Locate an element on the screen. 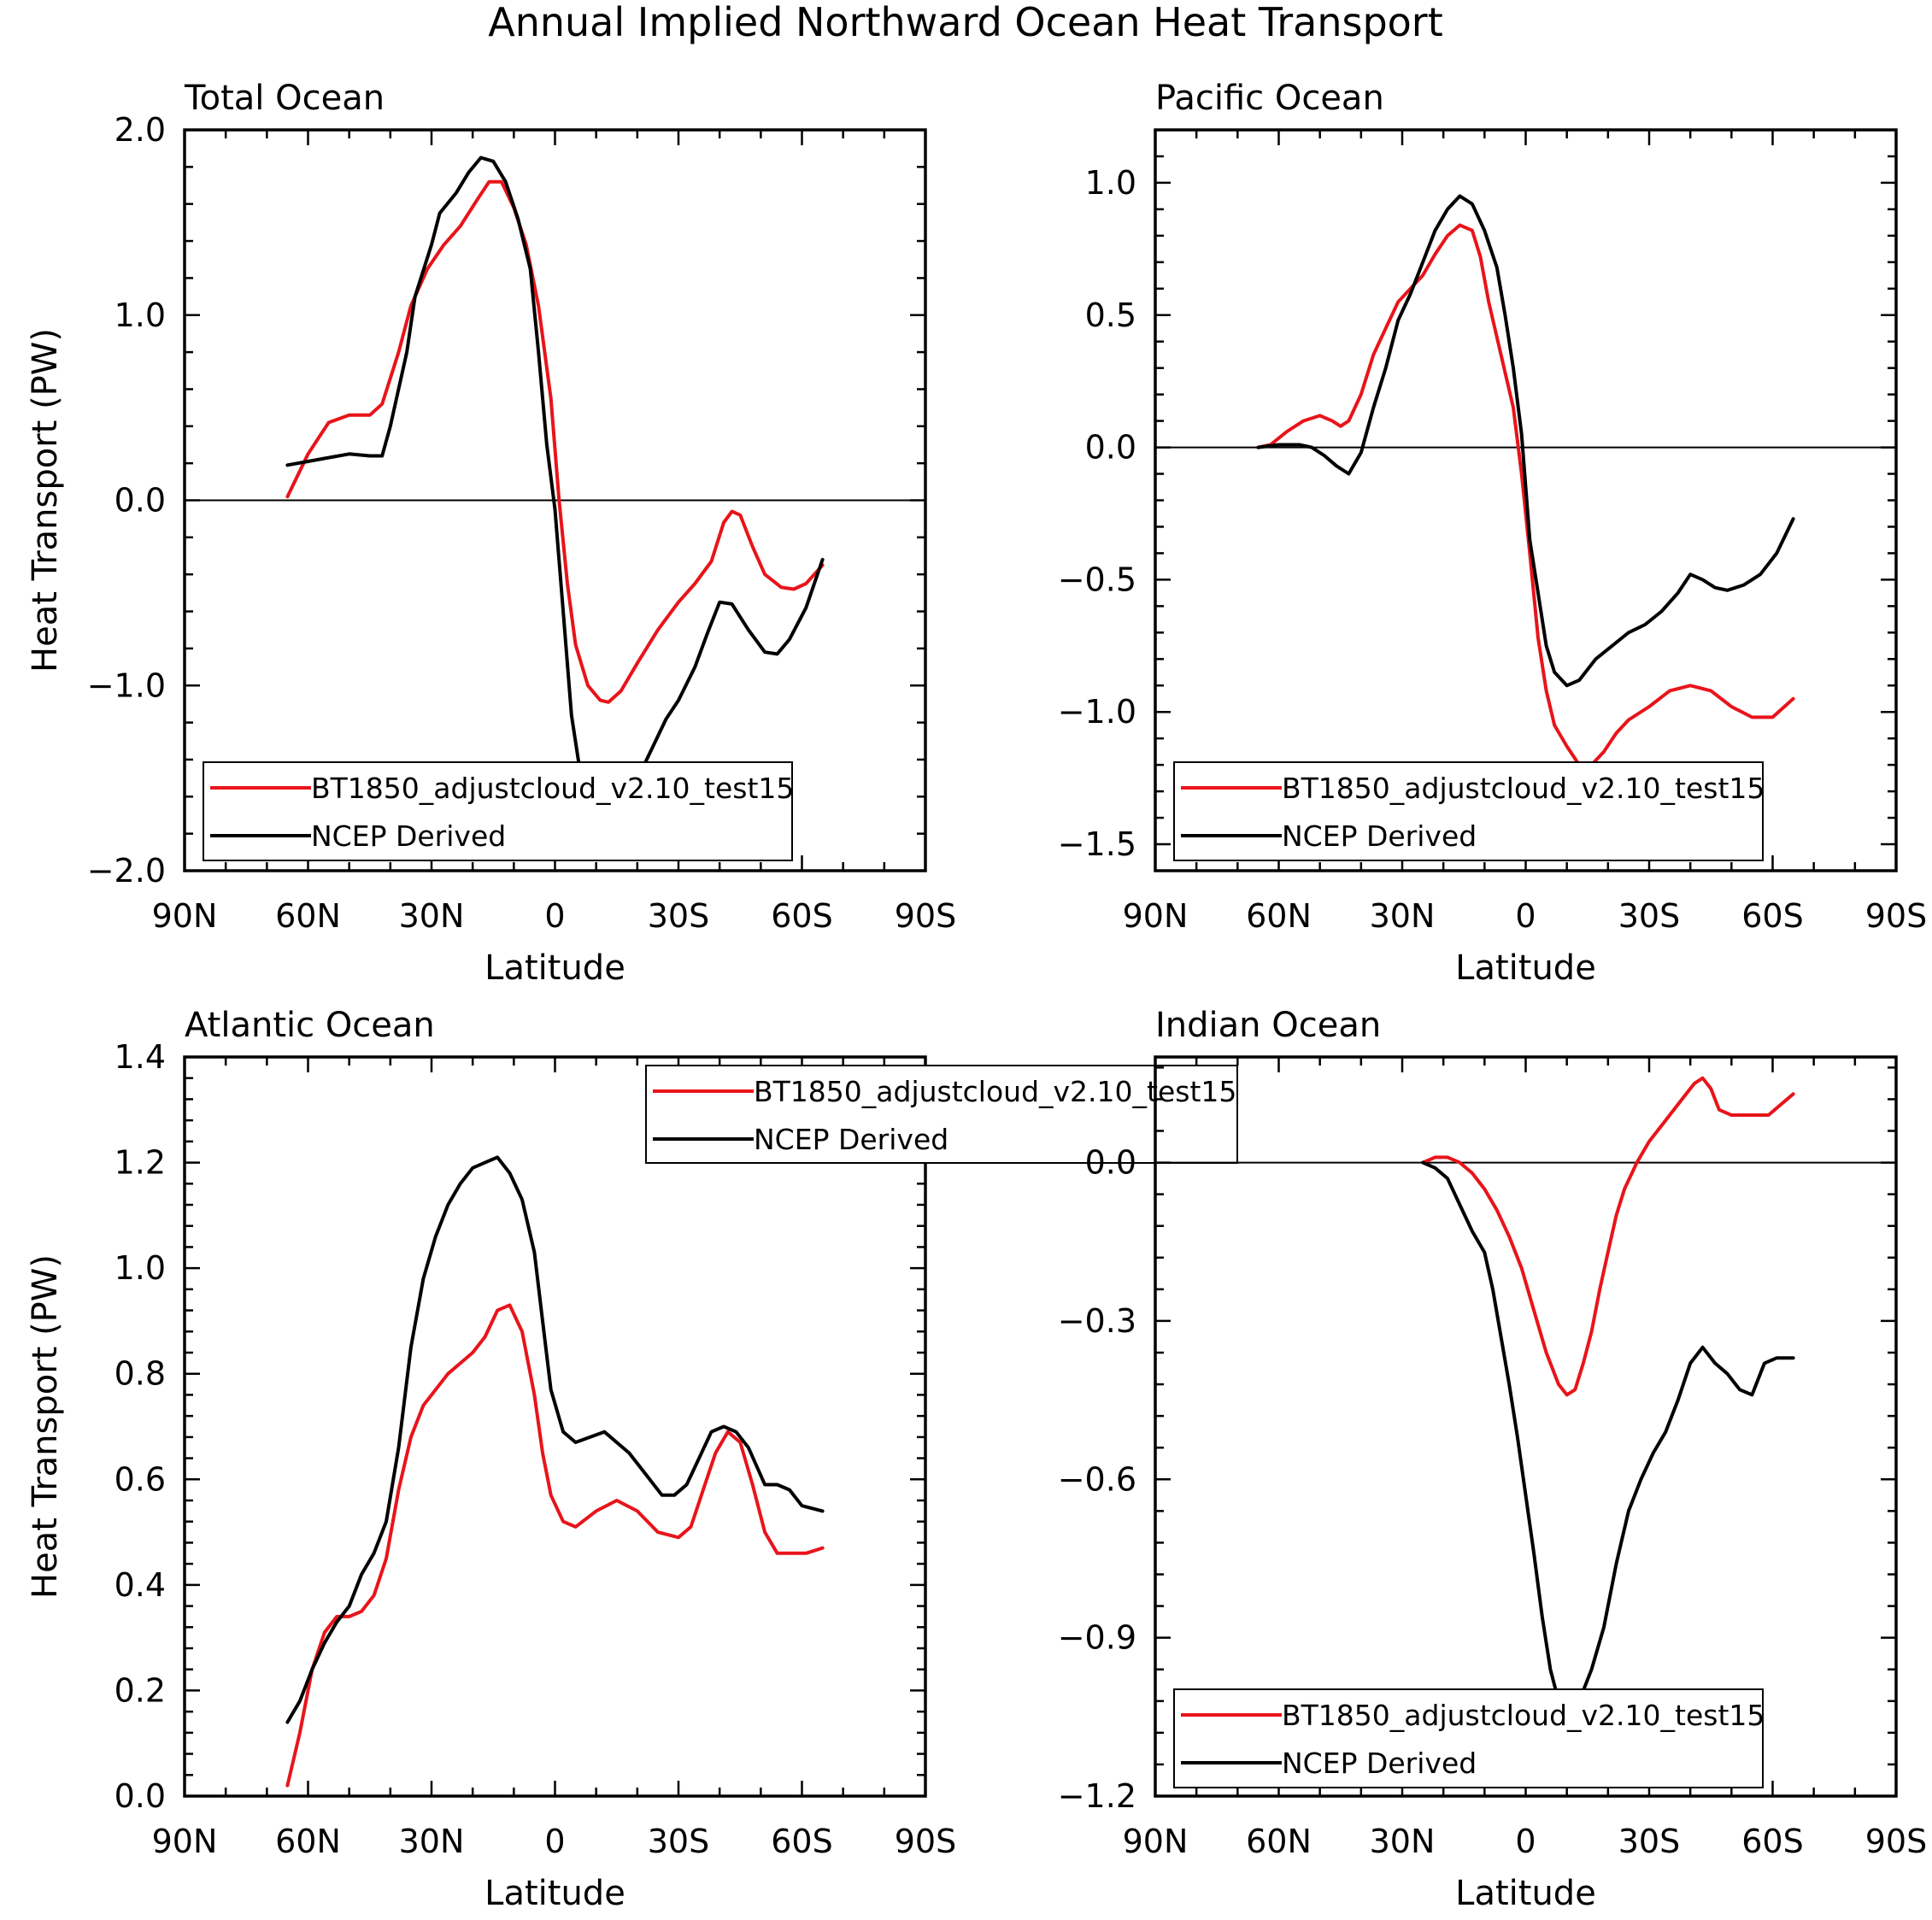 The image size is (1932, 1920). y-tick-label: −2.0 is located at coordinates (127, 871).